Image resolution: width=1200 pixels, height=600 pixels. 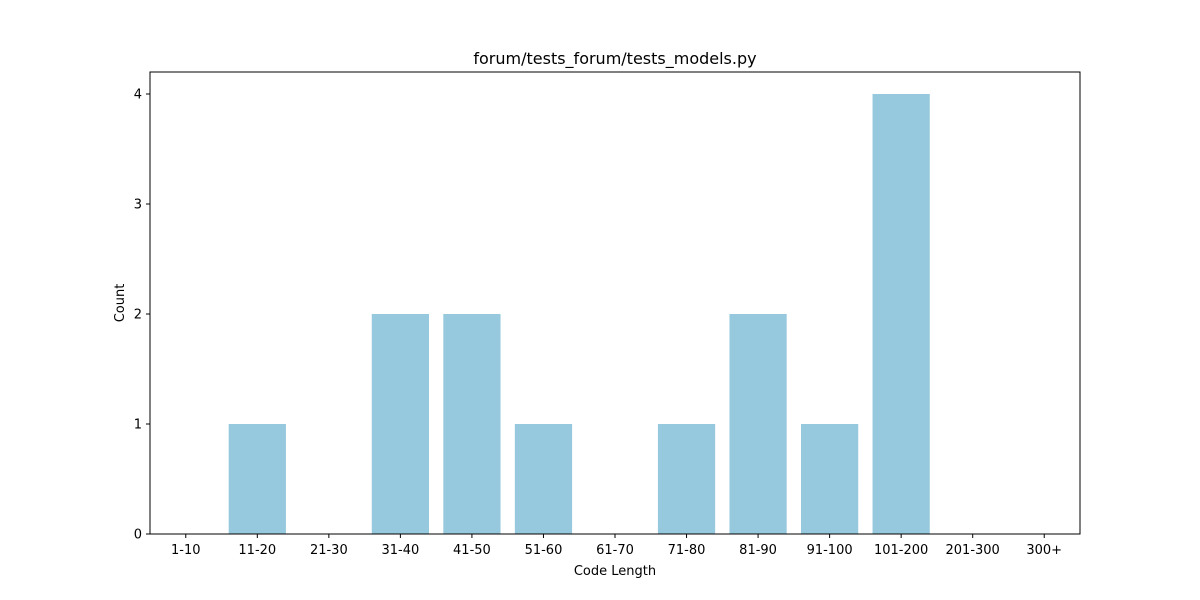 What do you see at coordinates (758, 550) in the screenshot?
I see `x-tick-label: 81-90` at bounding box center [758, 550].